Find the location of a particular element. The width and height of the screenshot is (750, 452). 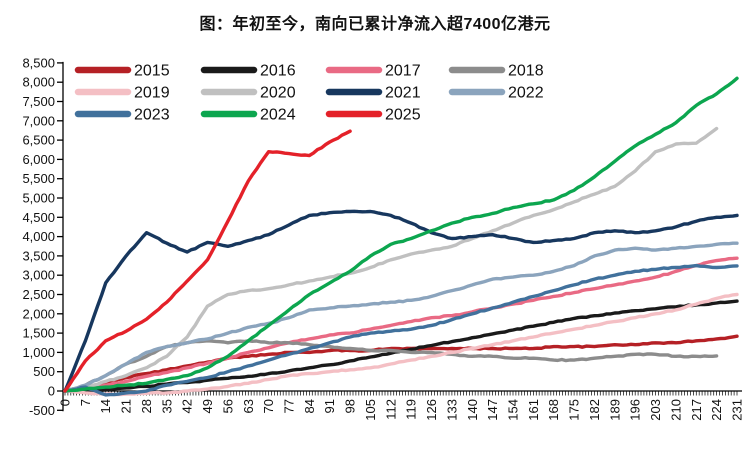

svg-text: 8,000 is located at coordinates (38, 82).